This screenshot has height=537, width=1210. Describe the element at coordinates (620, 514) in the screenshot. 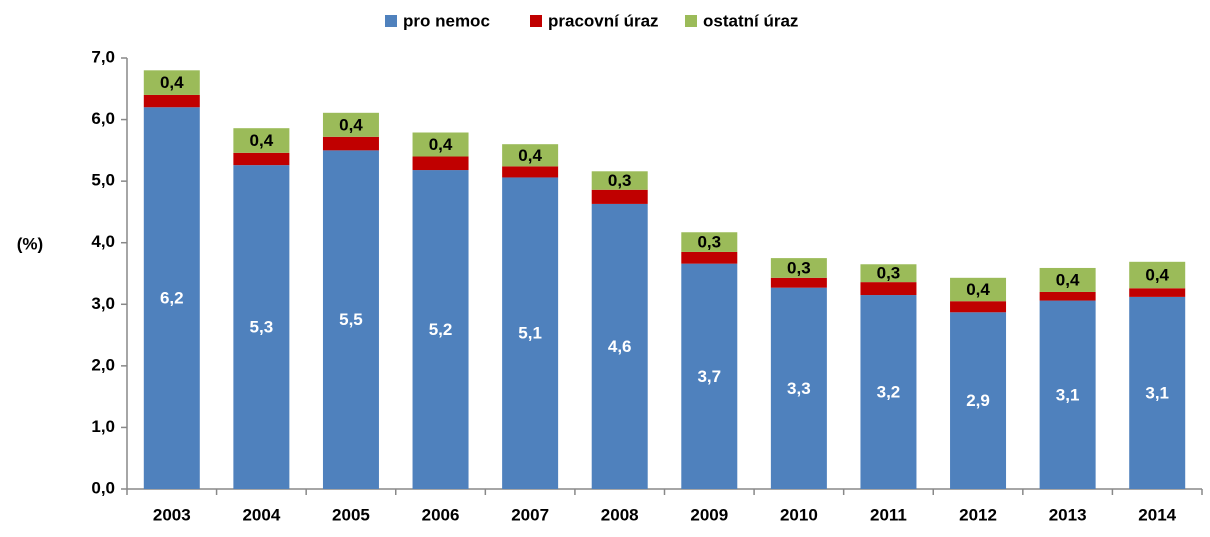

I see `x-tick-label: 2008` at that location.